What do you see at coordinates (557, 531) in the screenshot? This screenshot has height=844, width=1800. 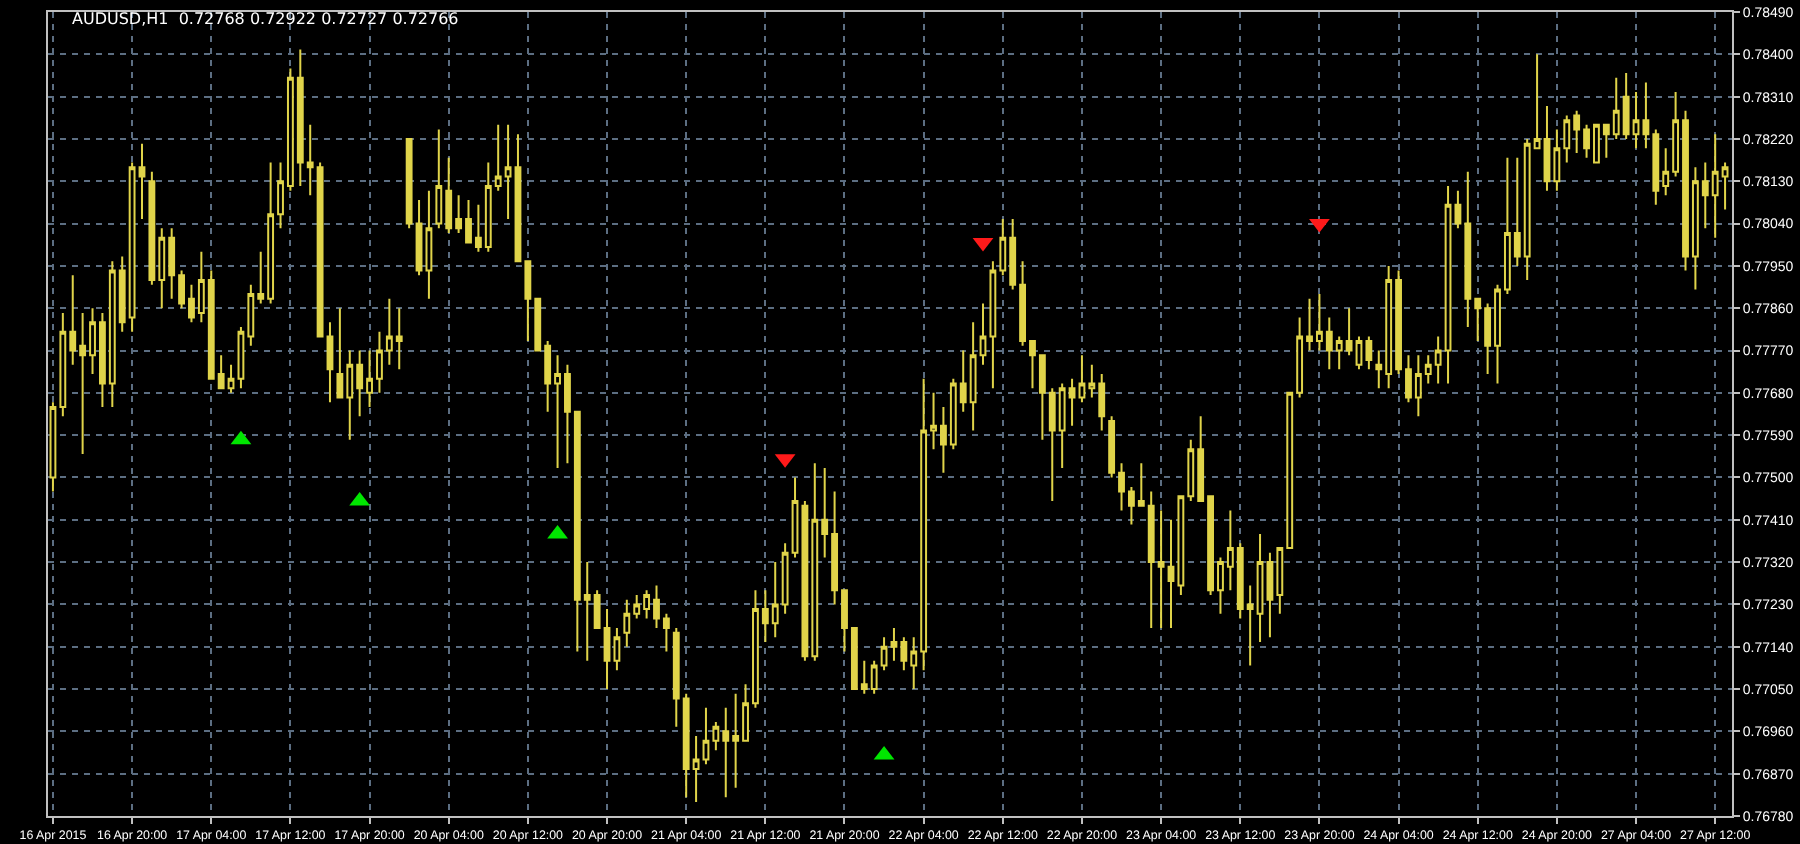 I see `point` at bounding box center [557, 531].